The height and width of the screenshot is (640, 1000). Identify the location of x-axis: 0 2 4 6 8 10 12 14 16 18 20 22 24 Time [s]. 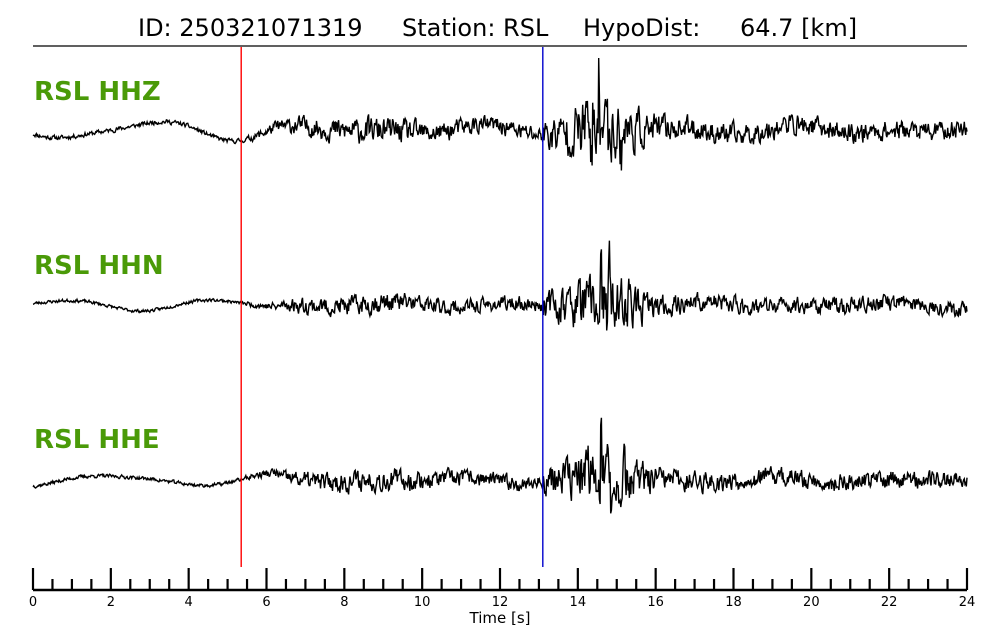
(502, 597).